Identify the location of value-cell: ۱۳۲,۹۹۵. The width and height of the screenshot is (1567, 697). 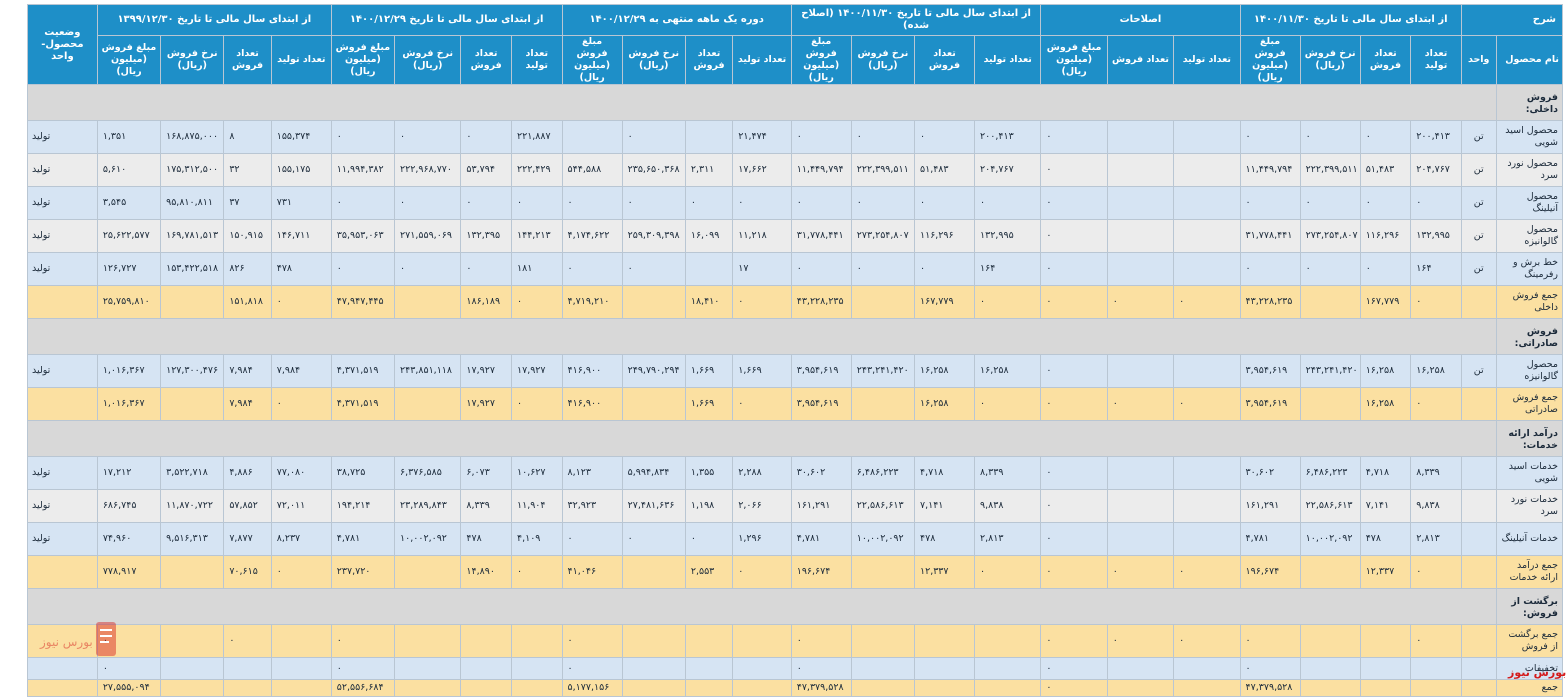
(1436, 236).